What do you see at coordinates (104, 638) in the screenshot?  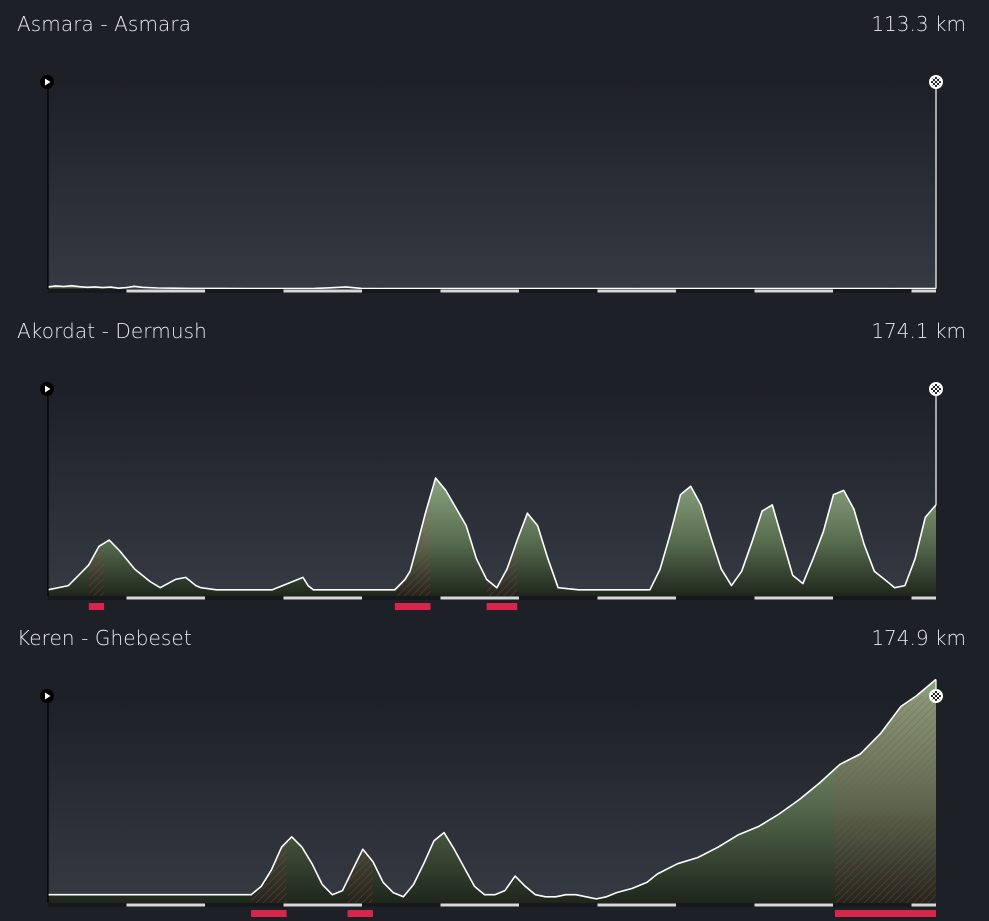 I see `stage-title: Keren - Ghebeset` at bounding box center [104, 638].